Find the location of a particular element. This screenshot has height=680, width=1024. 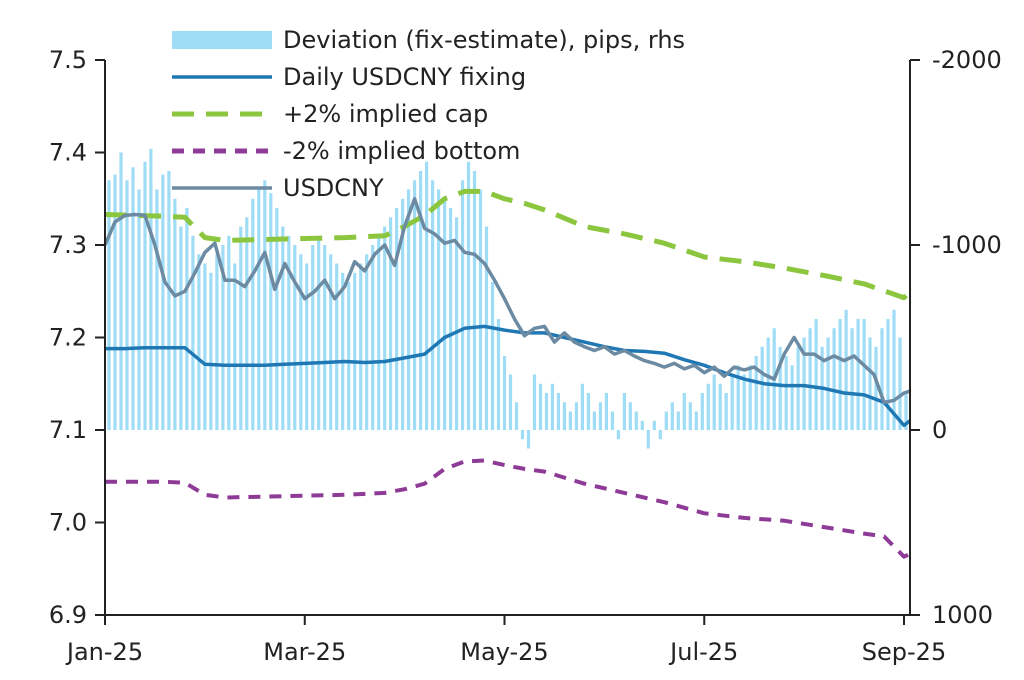

legend-label: -2% implied bottom is located at coordinates (401, 151).